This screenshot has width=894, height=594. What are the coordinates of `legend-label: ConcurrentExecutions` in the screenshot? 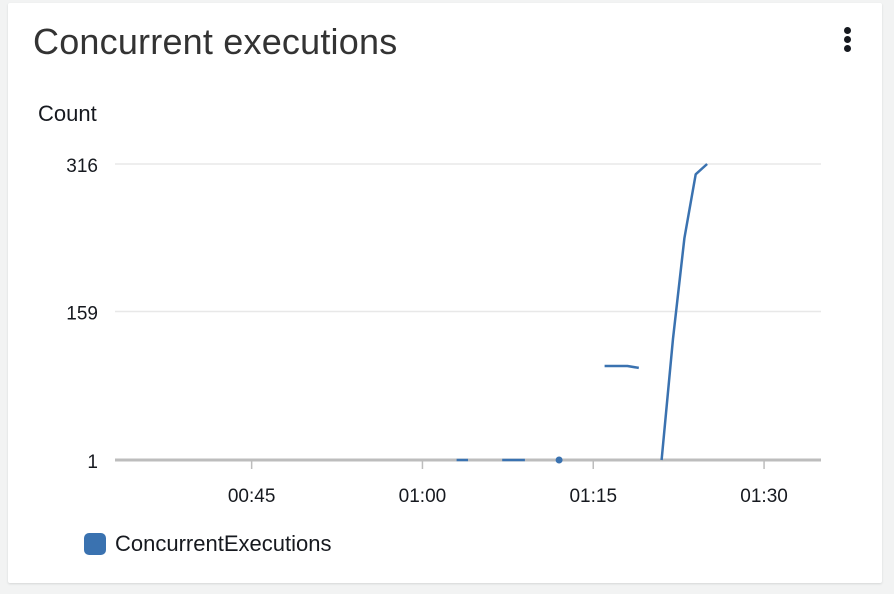 It's located at (223, 543).